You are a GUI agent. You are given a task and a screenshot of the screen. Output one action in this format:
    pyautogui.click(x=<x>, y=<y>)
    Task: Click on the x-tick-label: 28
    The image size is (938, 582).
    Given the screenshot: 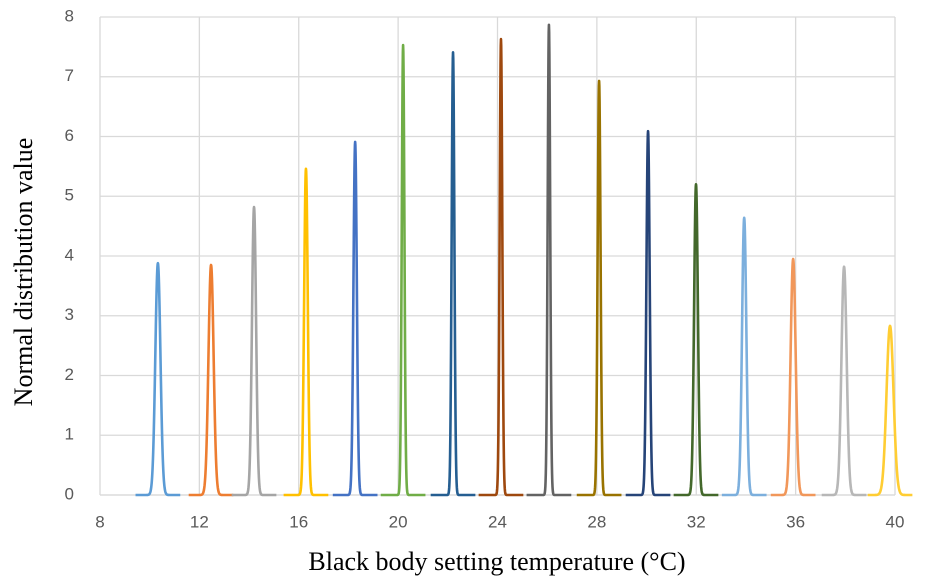 What is the action you would take?
    pyautogui.click(x=596, y=521)
    